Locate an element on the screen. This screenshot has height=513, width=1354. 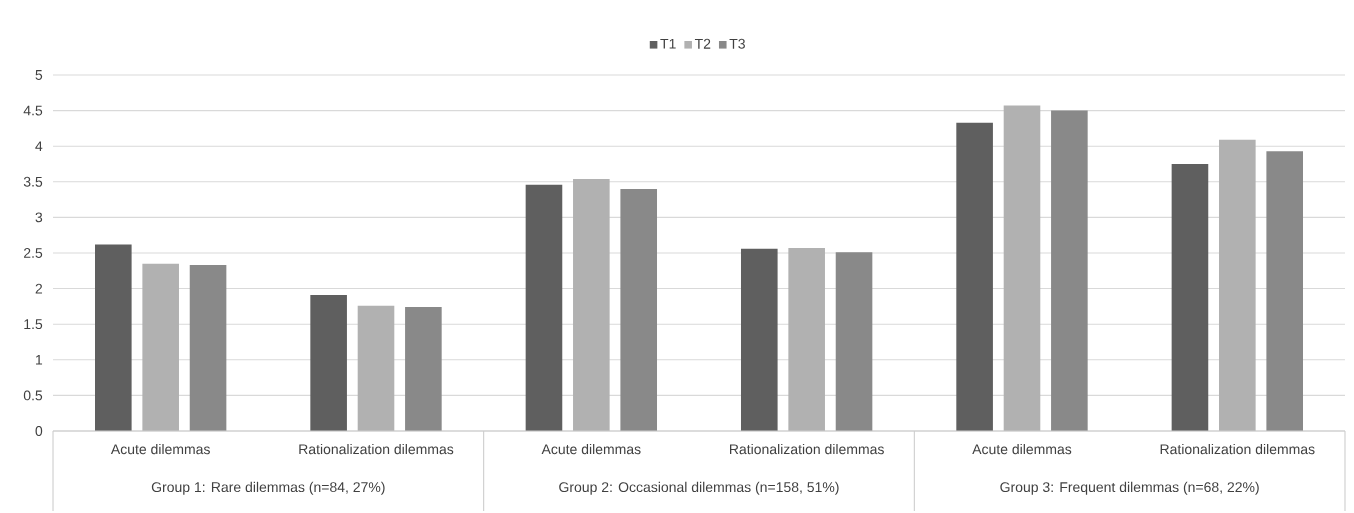
y-tick-label: 0.5 is located at coordinates (33, 395).